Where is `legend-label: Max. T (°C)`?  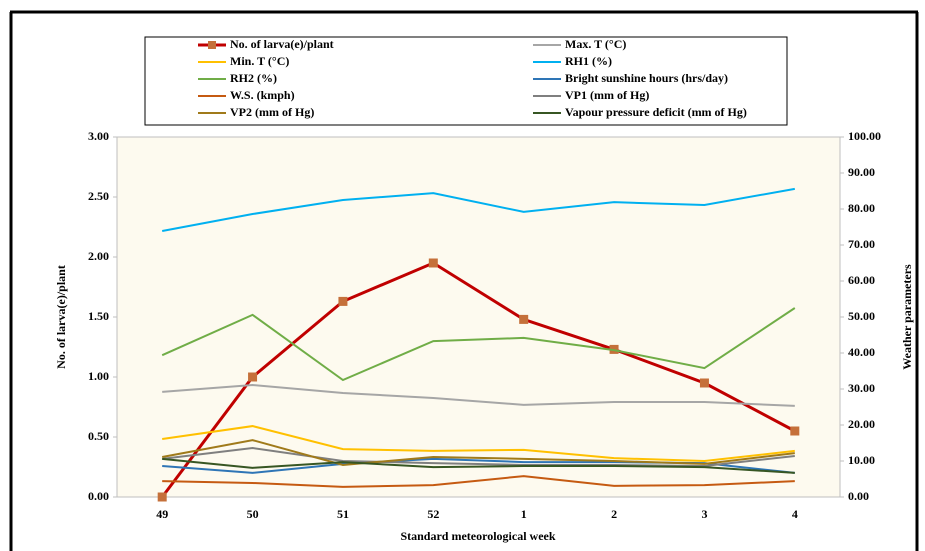
legend-label: Max. T (°C) is located at coordinates (595, 44).